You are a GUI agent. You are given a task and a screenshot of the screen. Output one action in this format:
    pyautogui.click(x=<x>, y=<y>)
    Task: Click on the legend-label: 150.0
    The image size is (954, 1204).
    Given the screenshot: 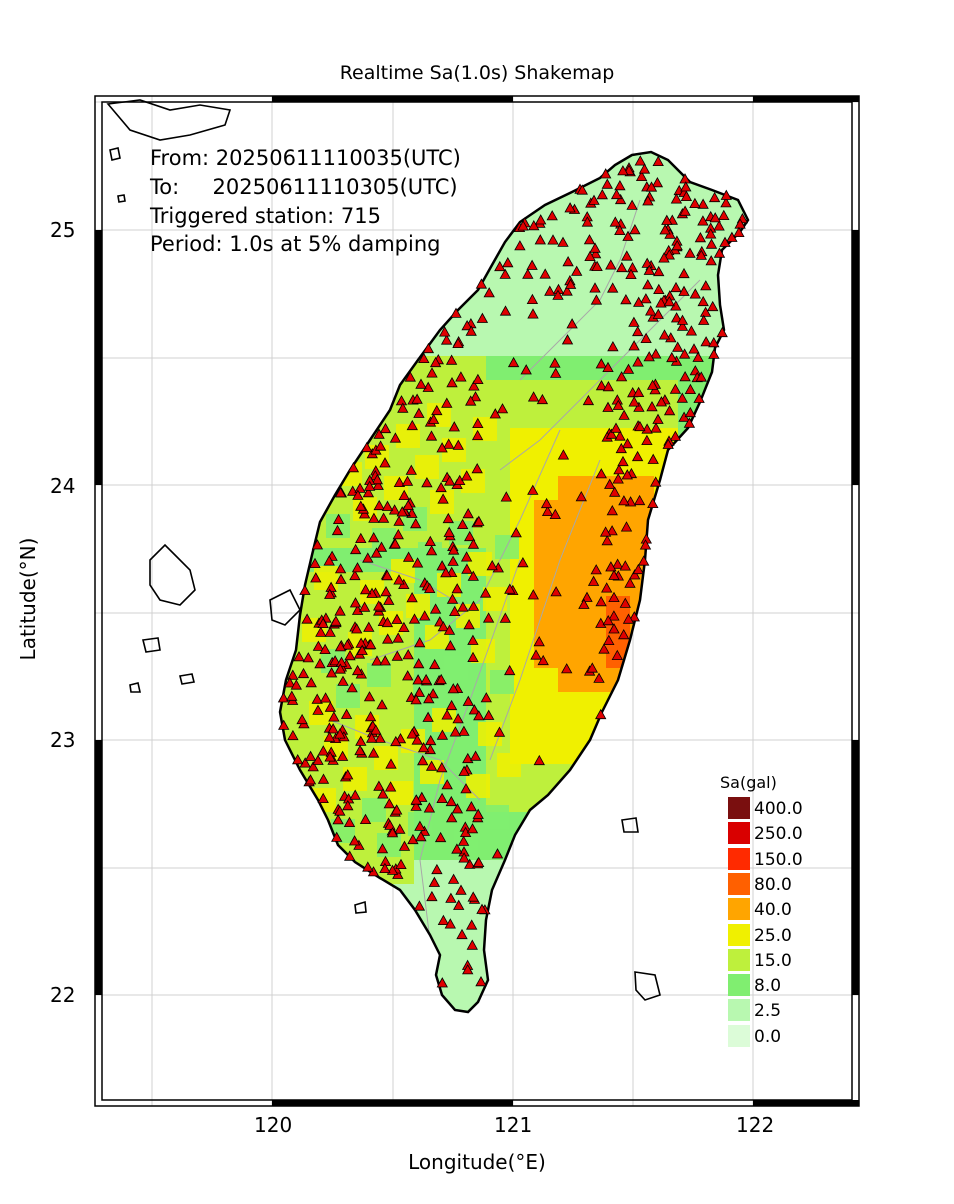 What is the action you would take?
    pyautogui.click(x=778, y=859)
    